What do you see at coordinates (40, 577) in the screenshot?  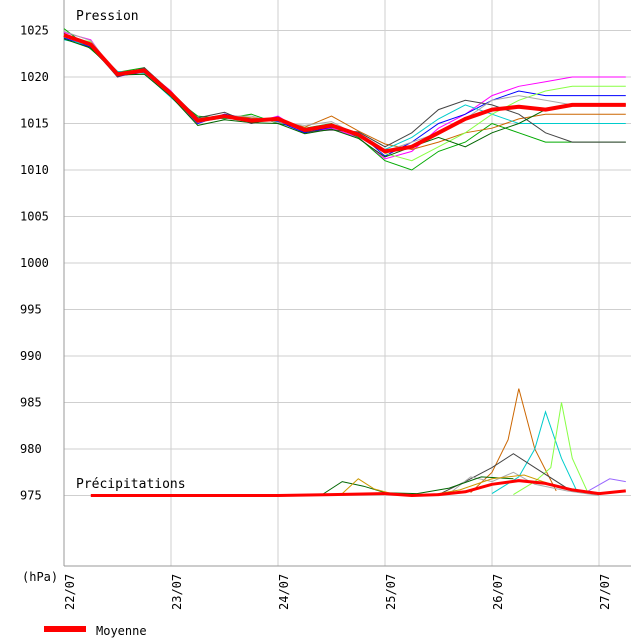 I see `y-axis-unit-label: (hPa)` at bounding box center [40, 577].